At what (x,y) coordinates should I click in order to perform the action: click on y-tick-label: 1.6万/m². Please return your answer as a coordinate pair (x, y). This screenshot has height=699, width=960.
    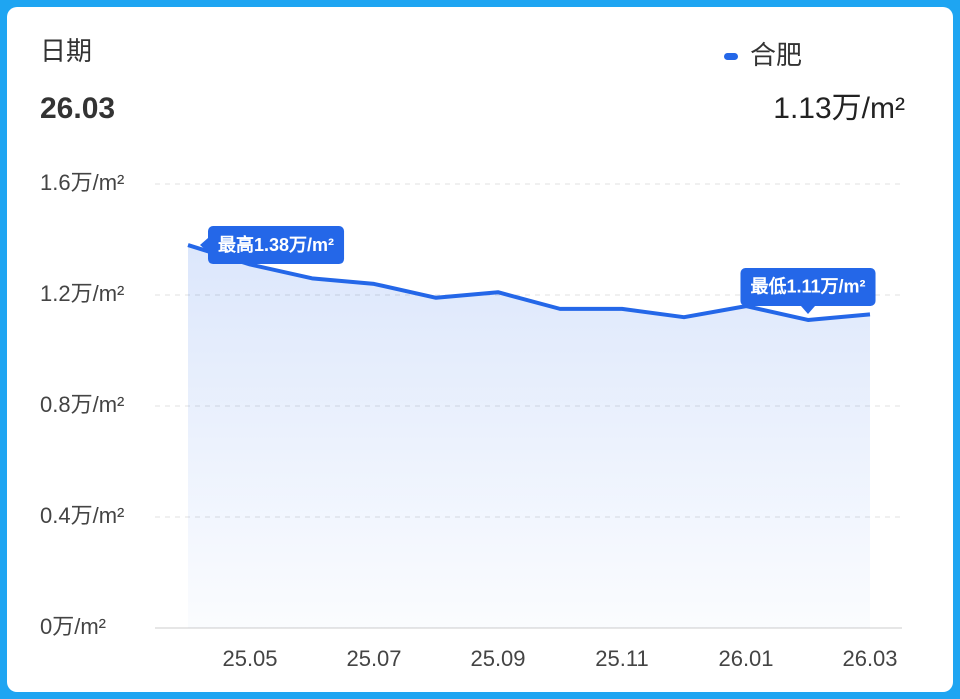
    Looking at the image, I should click on (82, 182).